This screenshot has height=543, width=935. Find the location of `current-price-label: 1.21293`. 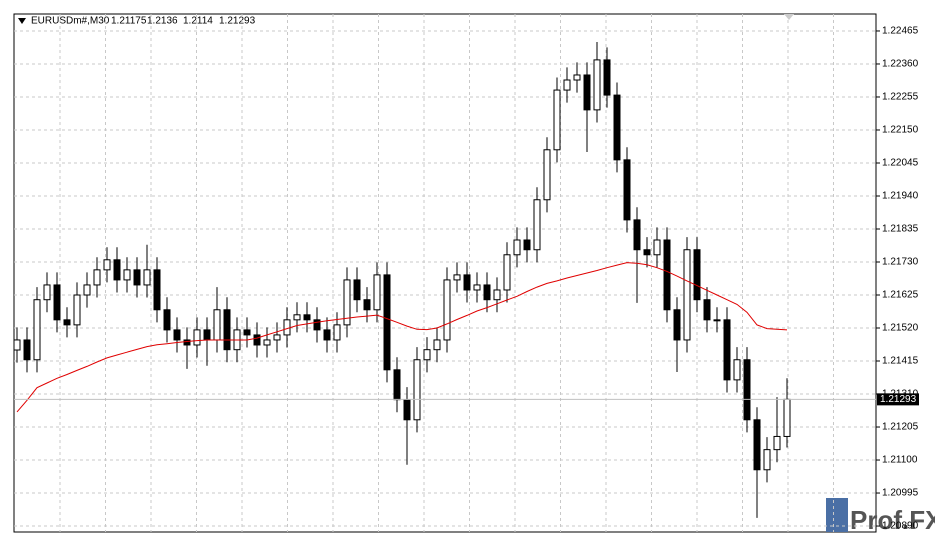

current-price-label: 1.21293 is located at coordinates (898, 399).